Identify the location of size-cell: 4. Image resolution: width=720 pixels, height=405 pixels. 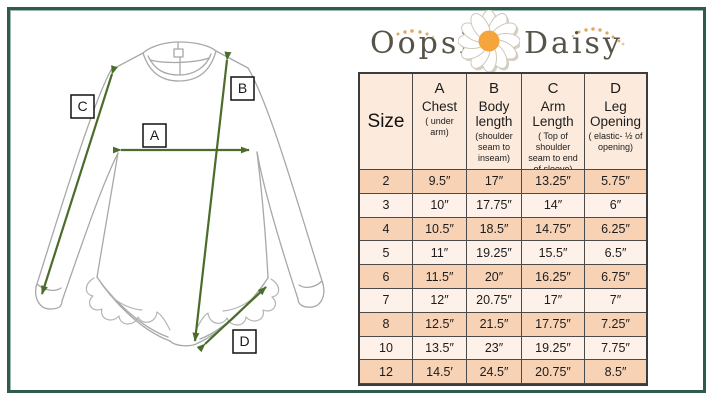
(386, 229).